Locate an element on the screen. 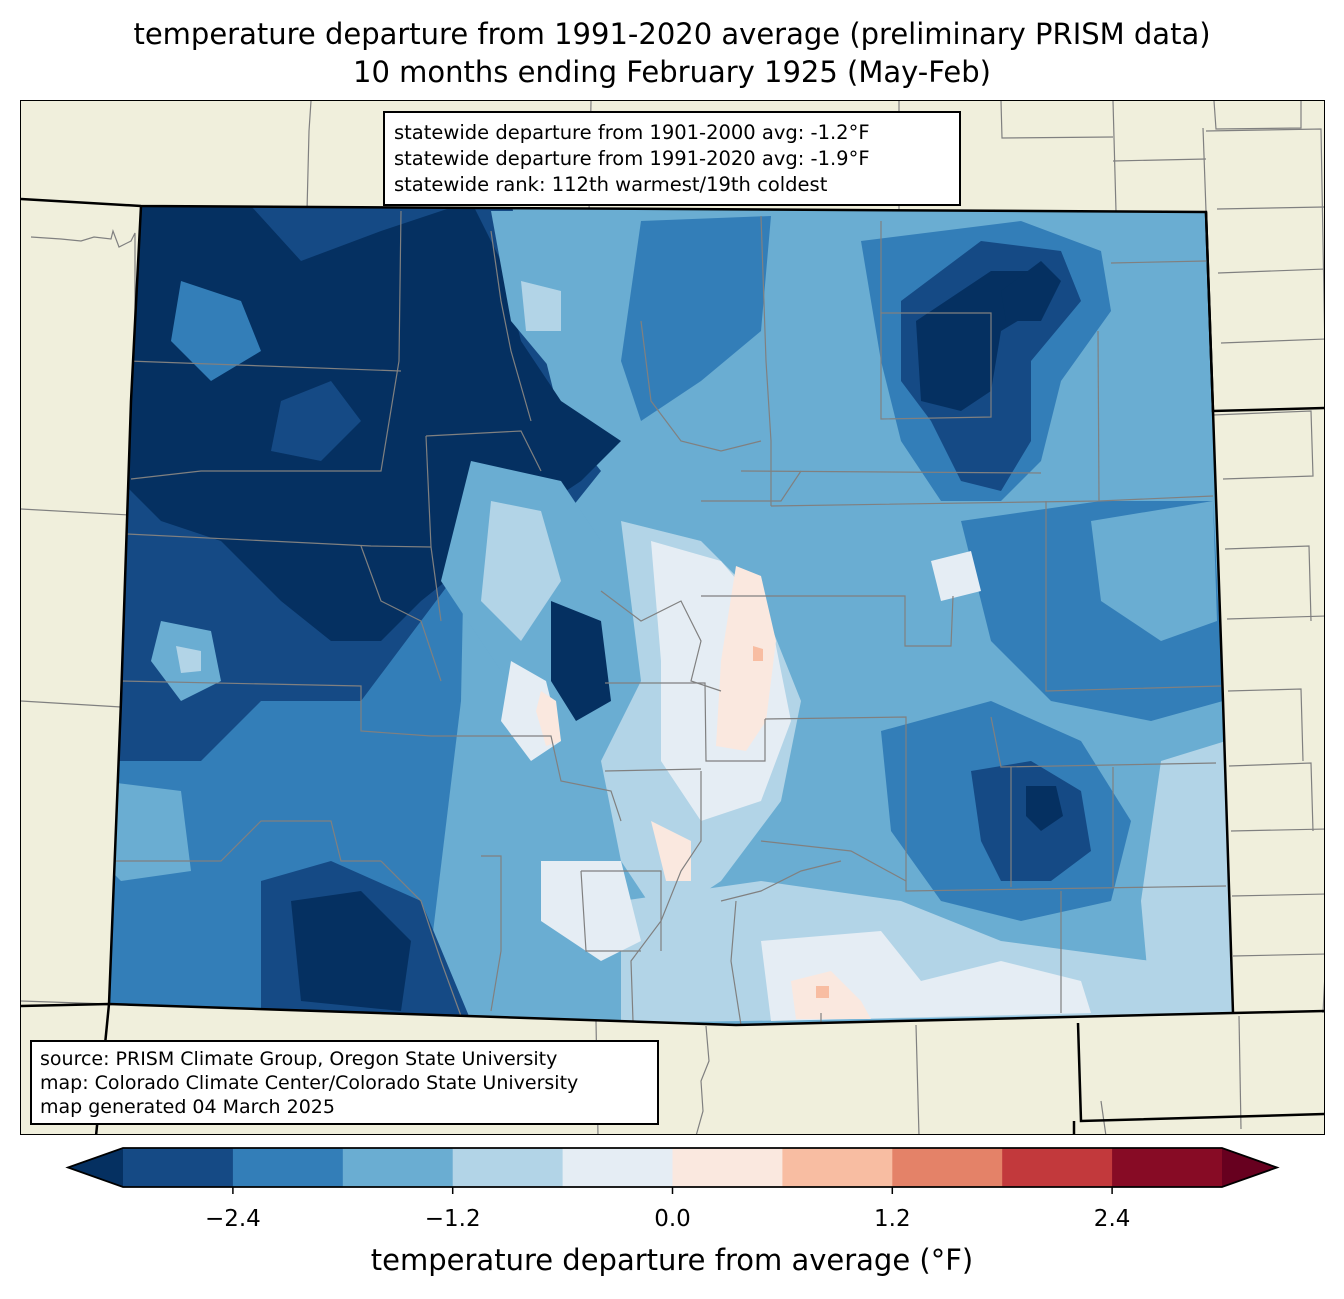 This screenshot has height=1299, width=1344. colorbar is located at coordinates (672, 1170).